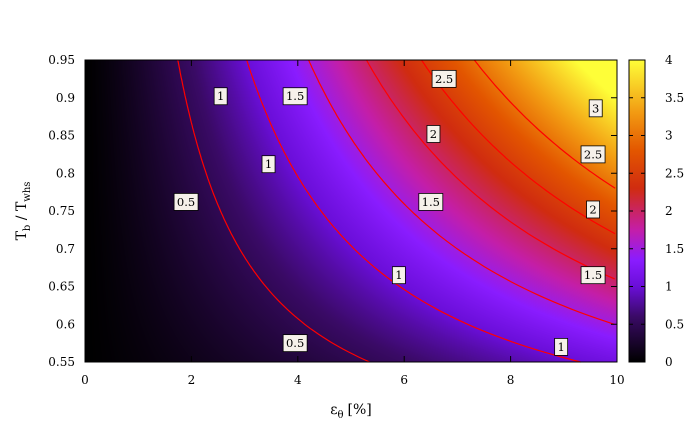 The image size is (700, 444). I want to click on y-axis-label-den-main: T, so click(22, 206).